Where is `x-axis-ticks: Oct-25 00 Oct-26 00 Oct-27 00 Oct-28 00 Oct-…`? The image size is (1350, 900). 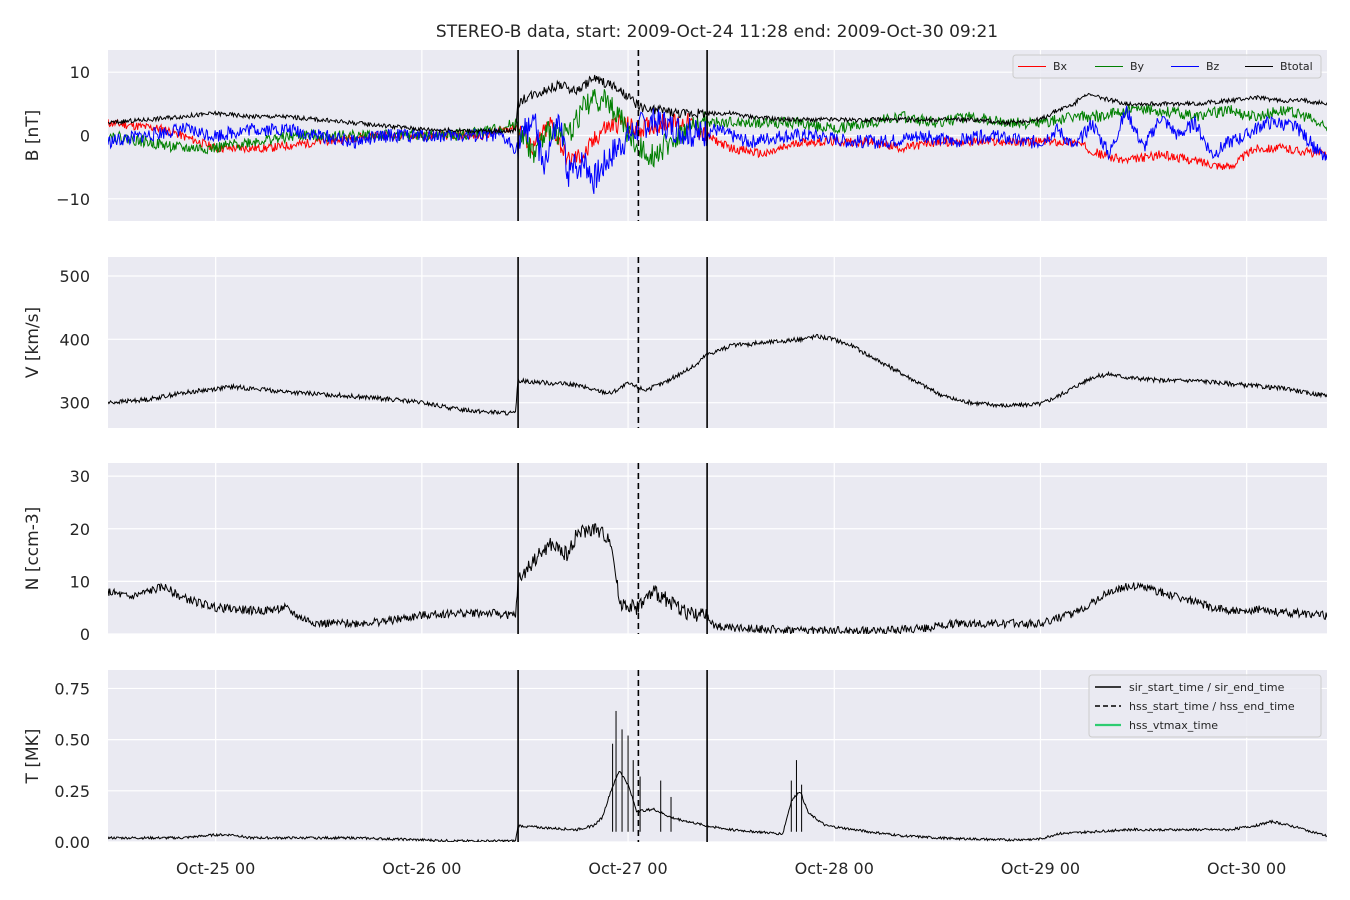 x-axis-ticks: Oct-25 00 Oct-26 00 Oct-27 00 Oct-28 00 Oct-… is located at coordinates (731, 868).